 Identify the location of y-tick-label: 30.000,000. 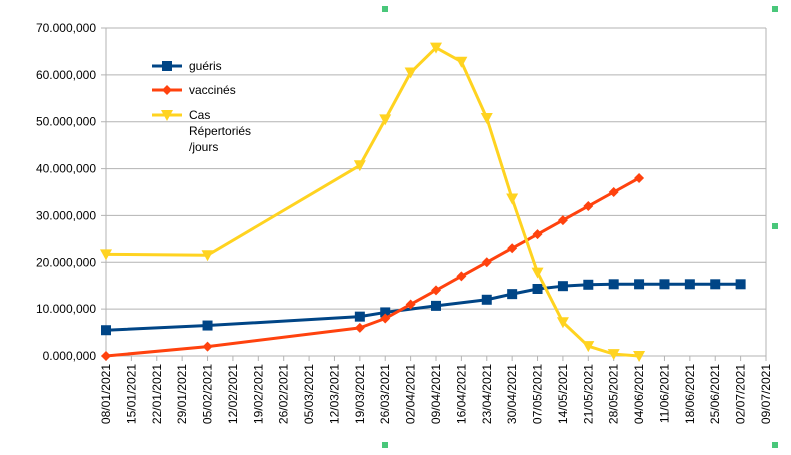
(66, 215).